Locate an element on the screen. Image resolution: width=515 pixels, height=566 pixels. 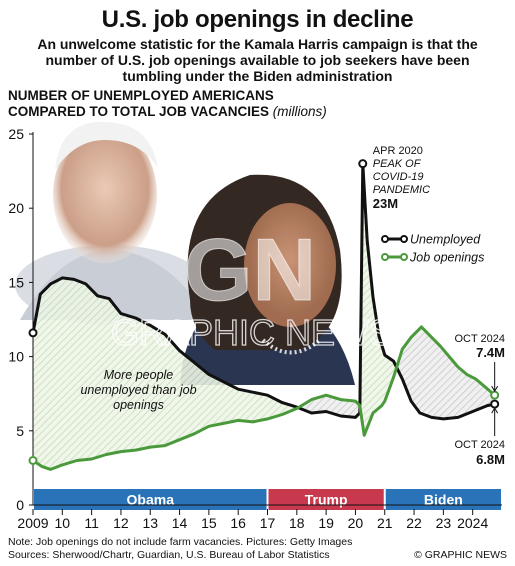
peak-annotation-date: APR 2020 is located at coordinates (398, 151).